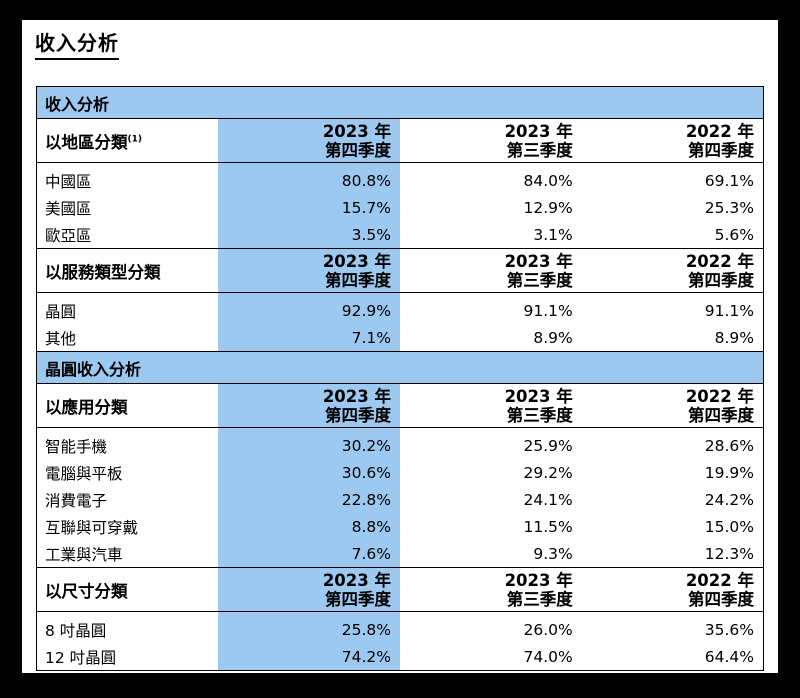  What do you see at coordinates (61, 311) in the screenshot?
I see `row-label: 晶圓` at bounding box center [61, 311].